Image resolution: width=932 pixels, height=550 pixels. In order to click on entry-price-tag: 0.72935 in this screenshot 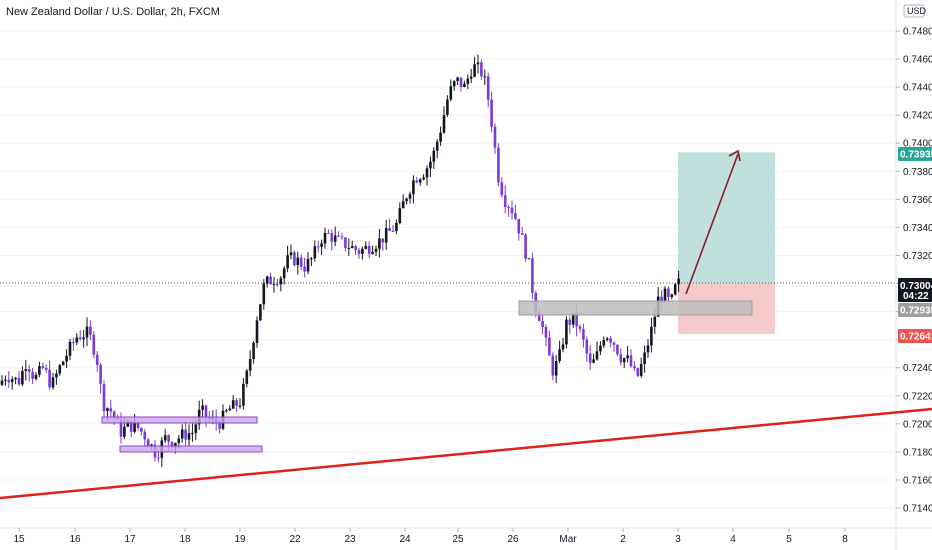, I will do `click(915, 310)`.